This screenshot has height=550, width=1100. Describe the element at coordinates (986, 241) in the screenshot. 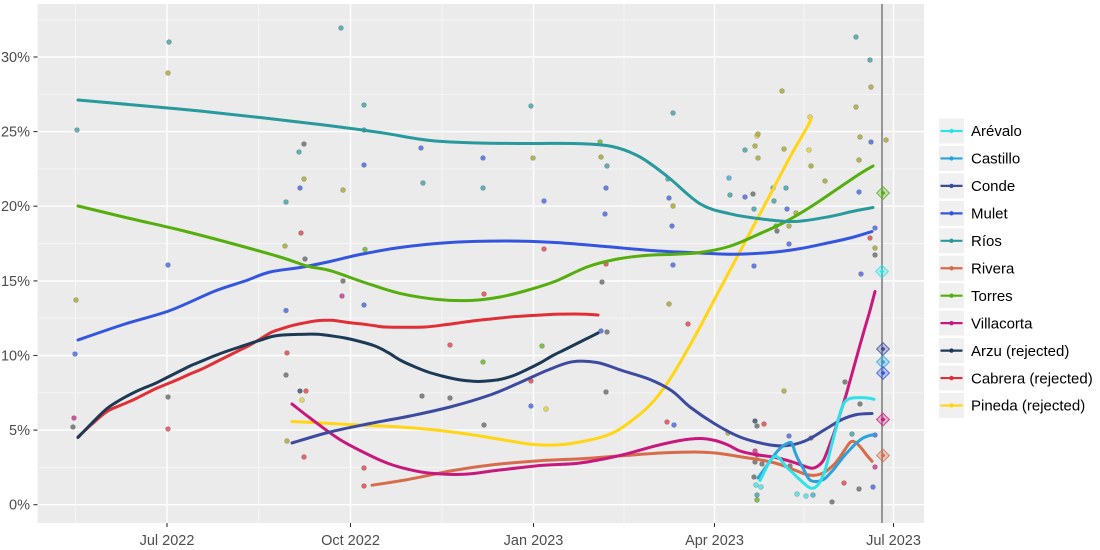

I see `svg-text: Ríos` at that location.